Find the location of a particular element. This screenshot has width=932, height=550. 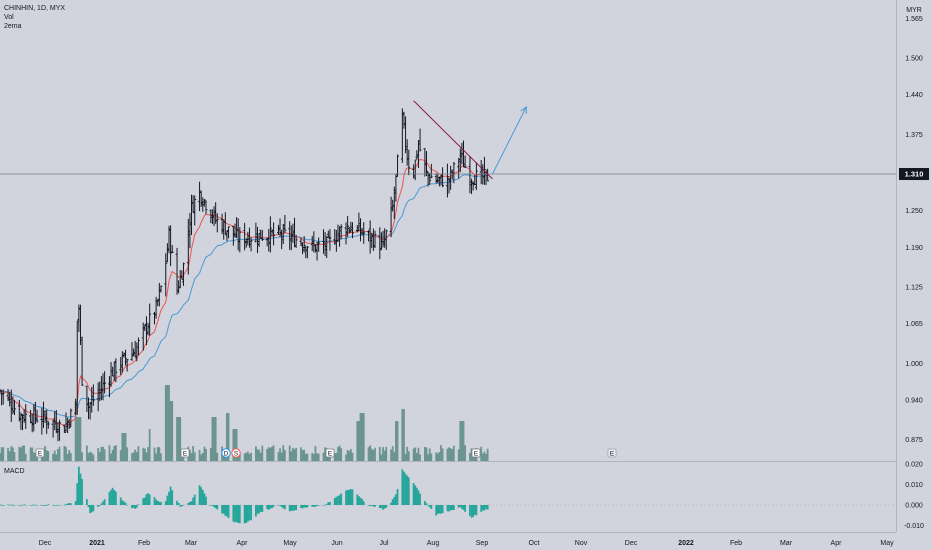

earnings-marker-3-shape is located at coordinates (476, 453).